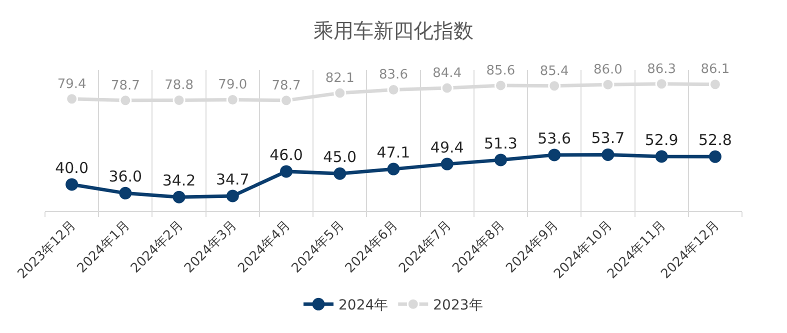 This screenshot has width=787, height=333. Describe the element at coordinates (72, 167) in the screenshot. I see `data-label: 40.0` at that location.